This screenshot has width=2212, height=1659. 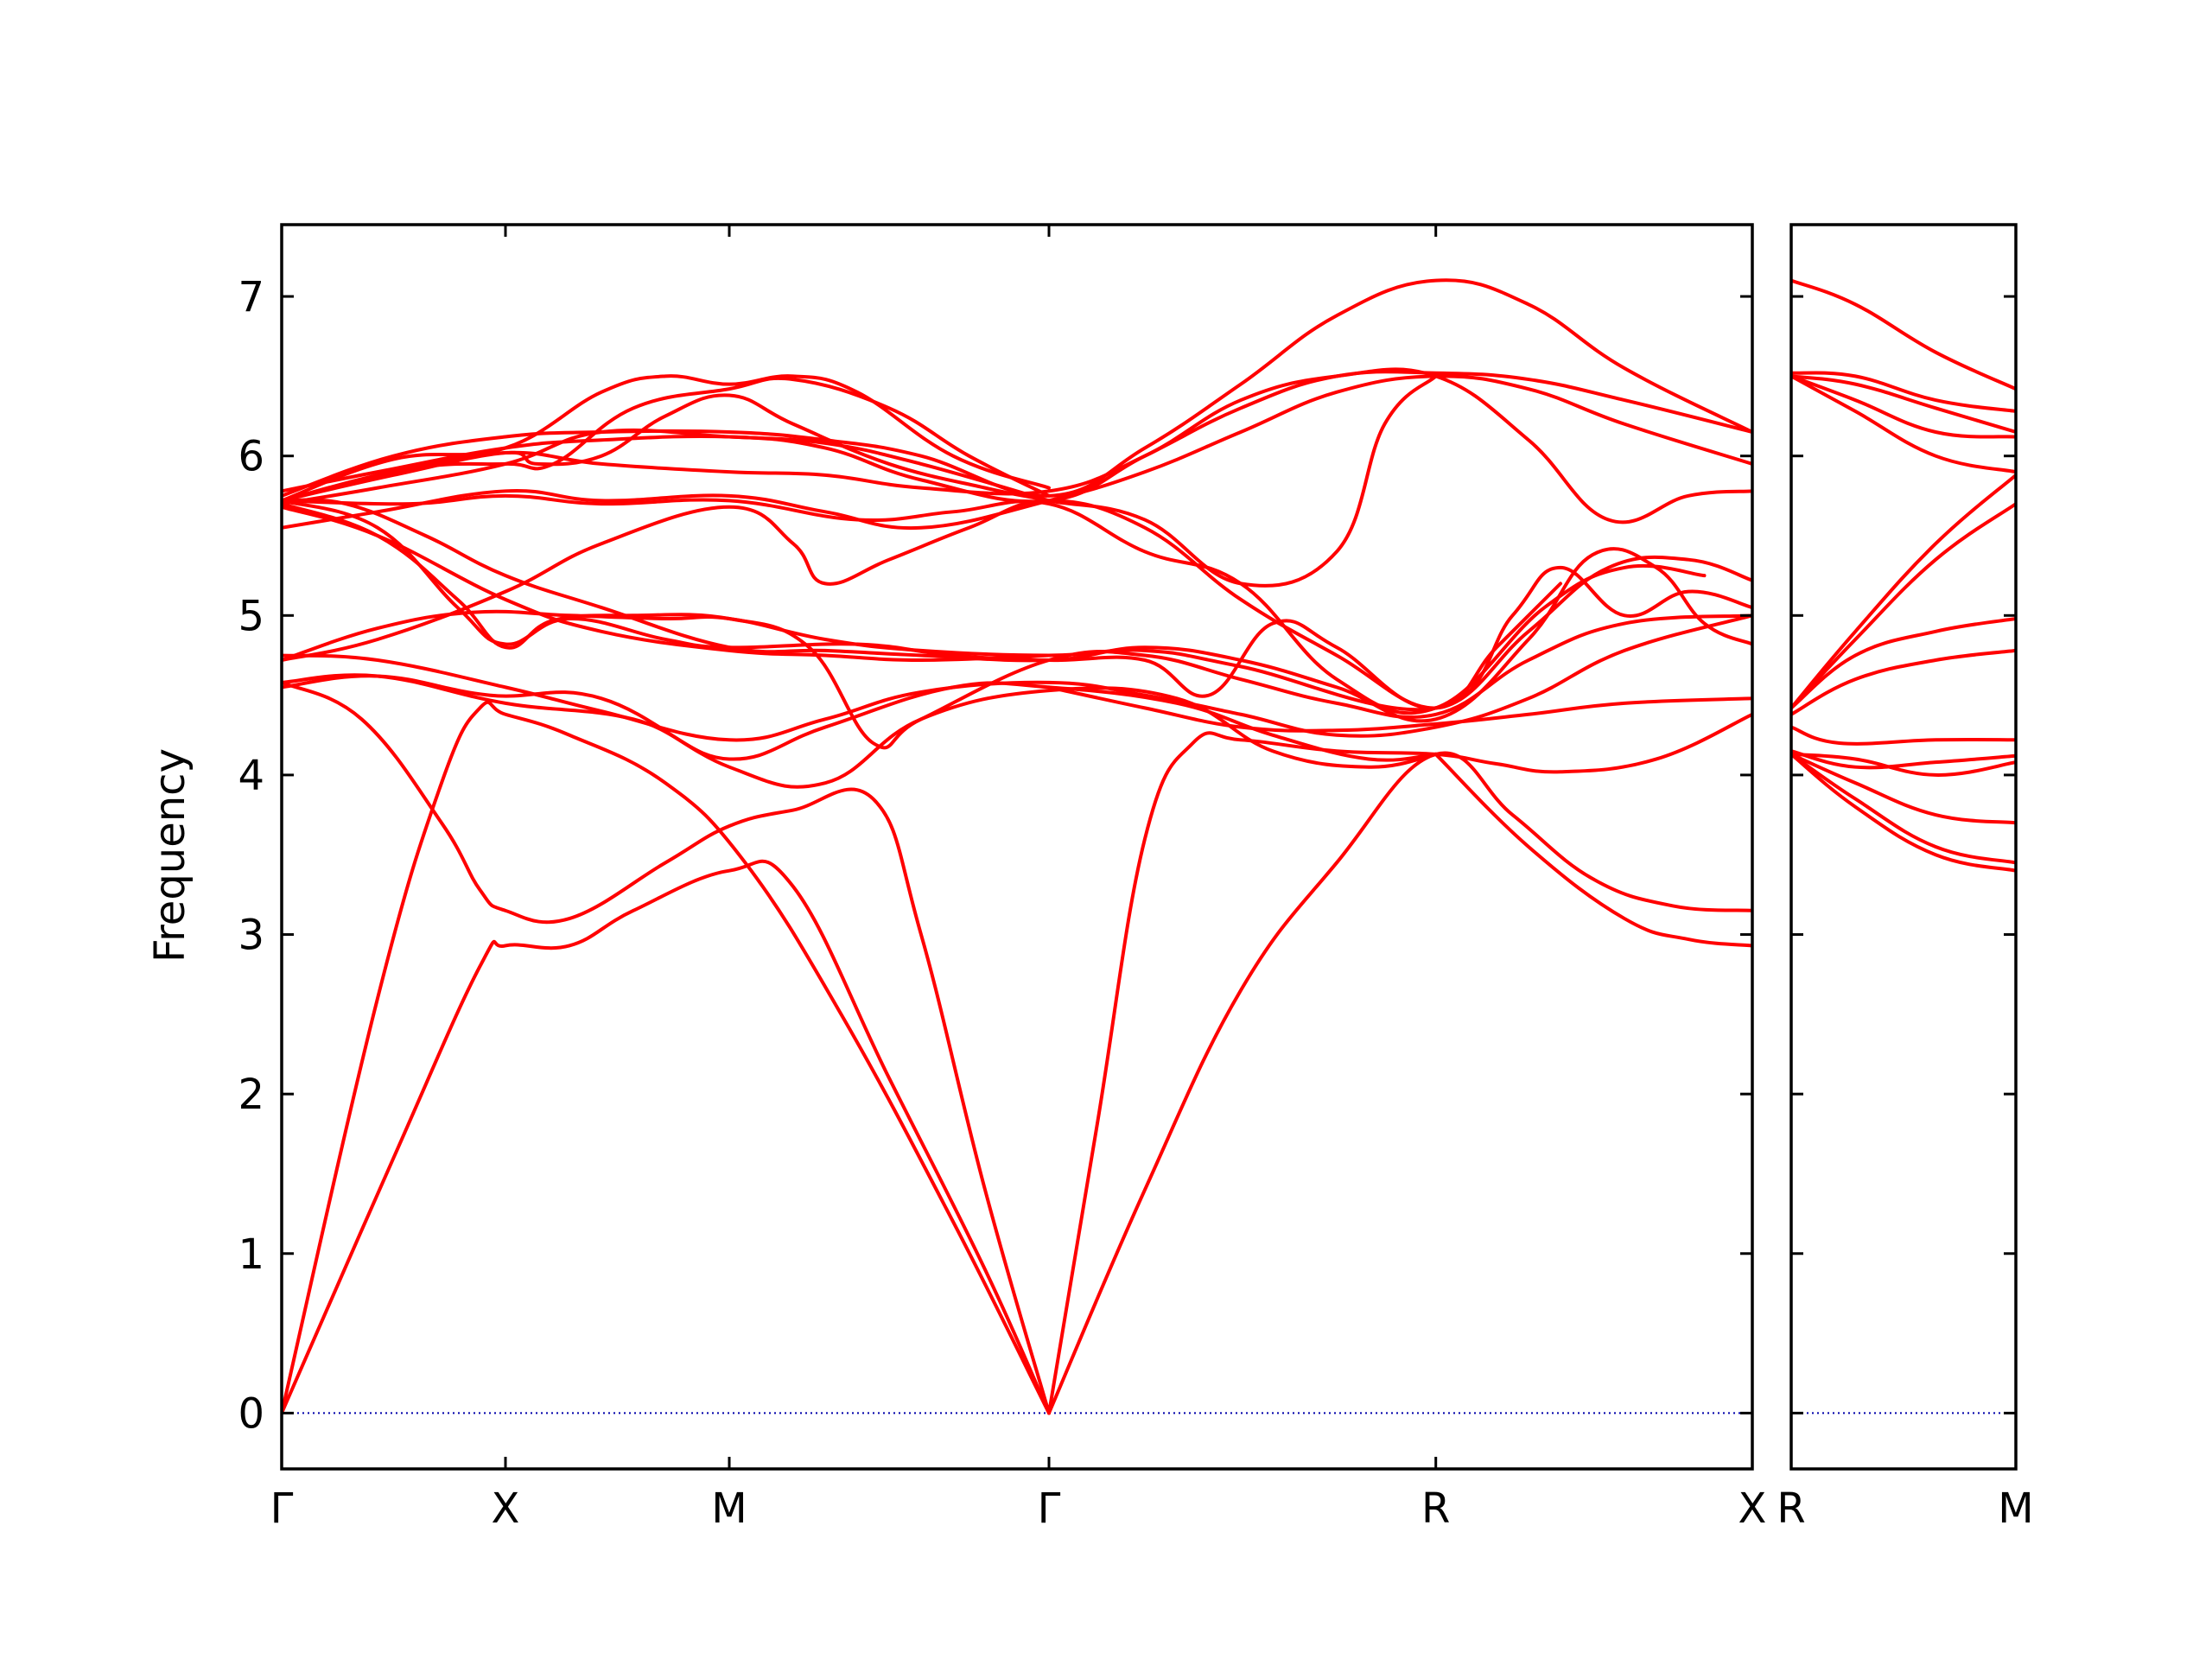 What do you see at coordinates (251, 936) in the screenshot?
I see `y-tick-label: 3` at bounding box center [251, 936].